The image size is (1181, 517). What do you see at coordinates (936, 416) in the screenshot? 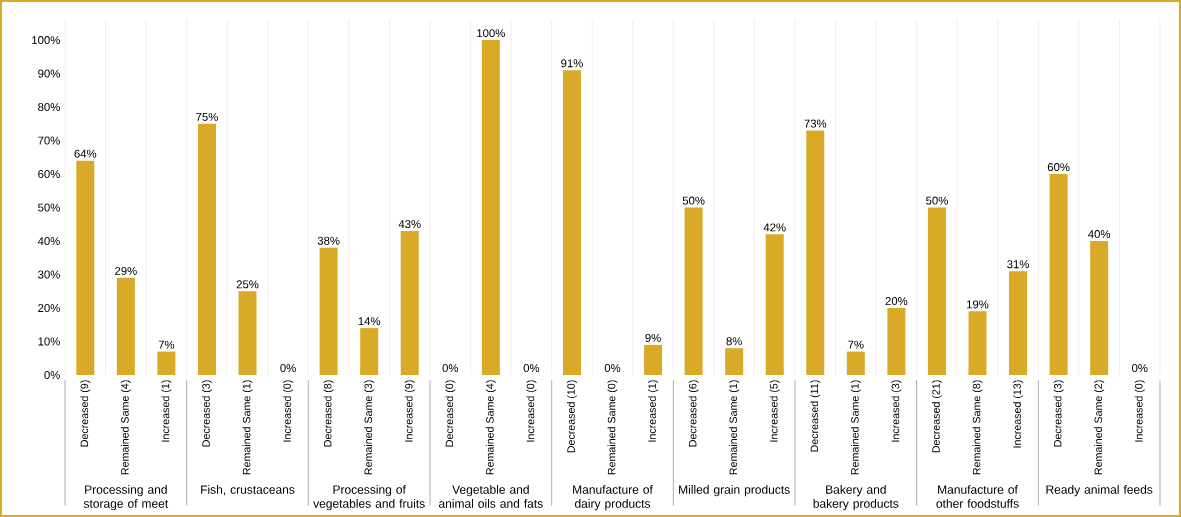
I see `x-tick-label: Decreased (21)` at bounding box center [936, 416].